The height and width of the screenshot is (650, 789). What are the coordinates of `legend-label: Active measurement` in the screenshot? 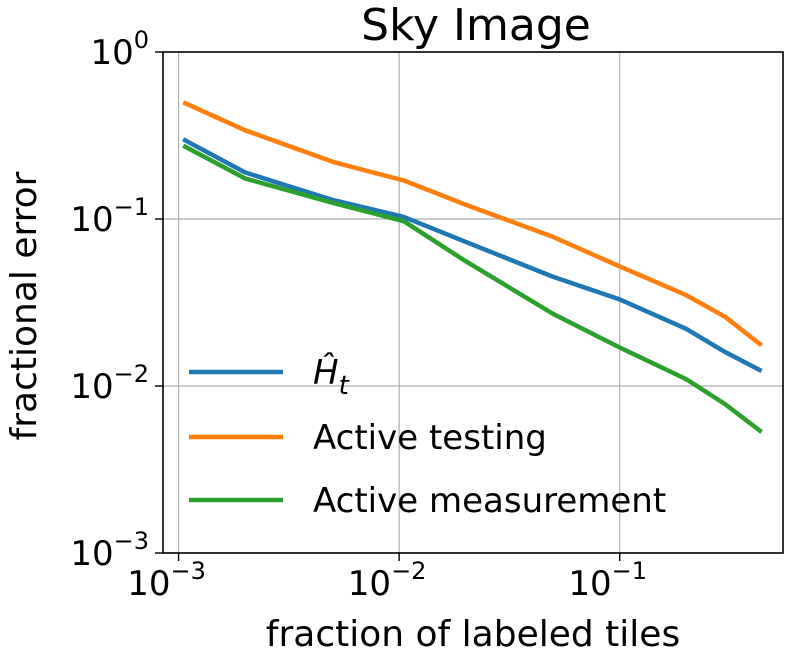 It's located at (489, 501).